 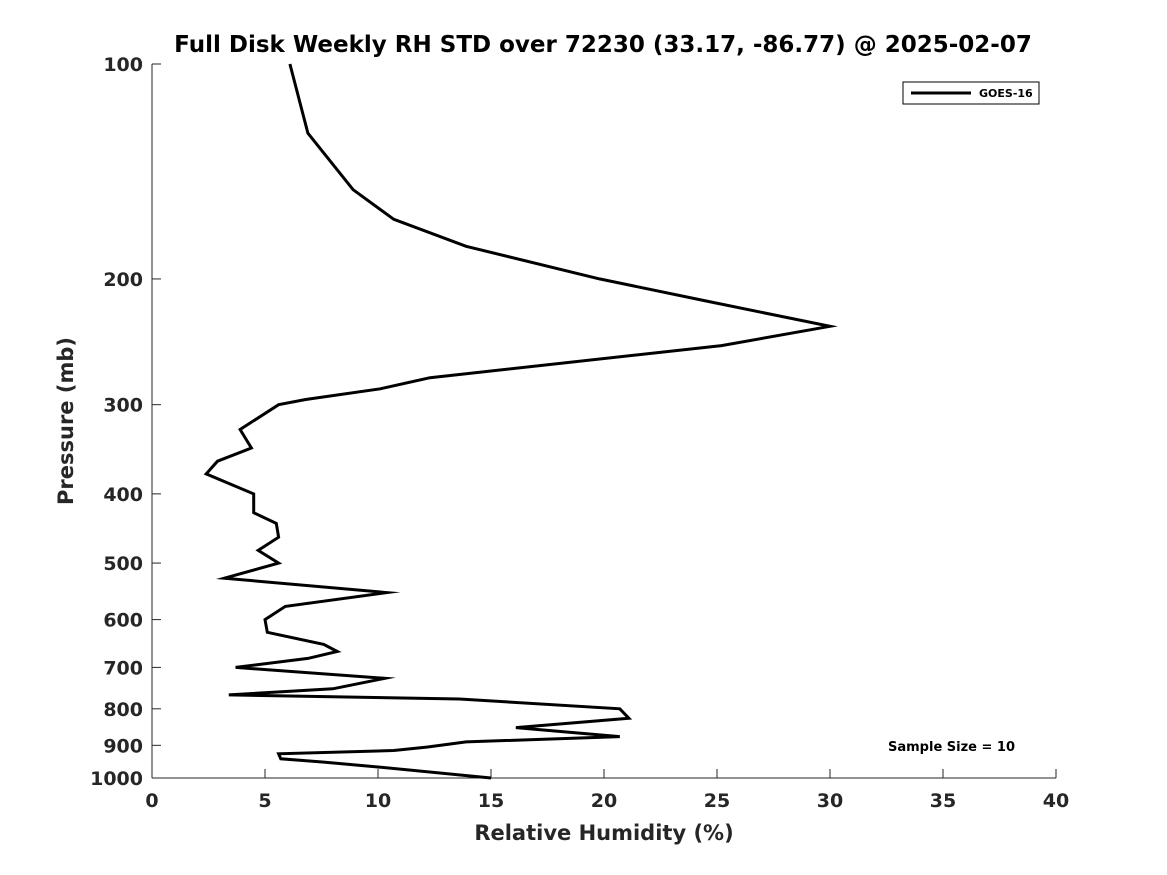 I want to click on y-axis-label: Pressure (mb), so click(x=66, y=421).